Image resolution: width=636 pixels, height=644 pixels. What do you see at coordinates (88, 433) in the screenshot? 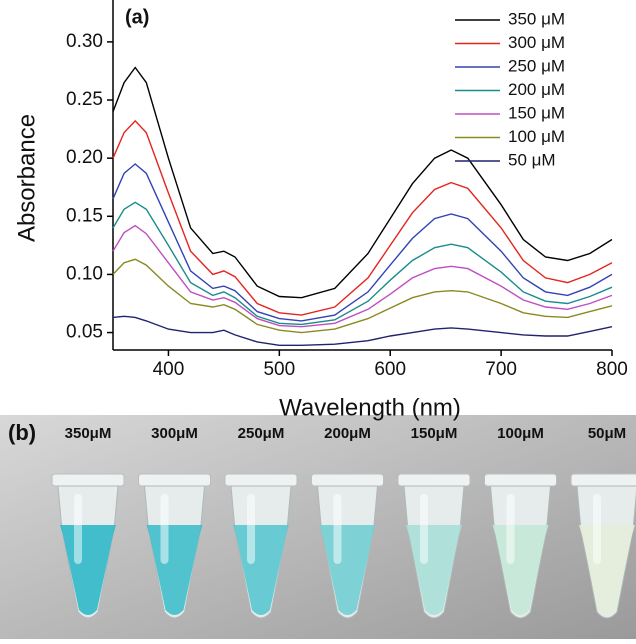
I see `tube-label: 350μM` at bounding box center [88, 433].